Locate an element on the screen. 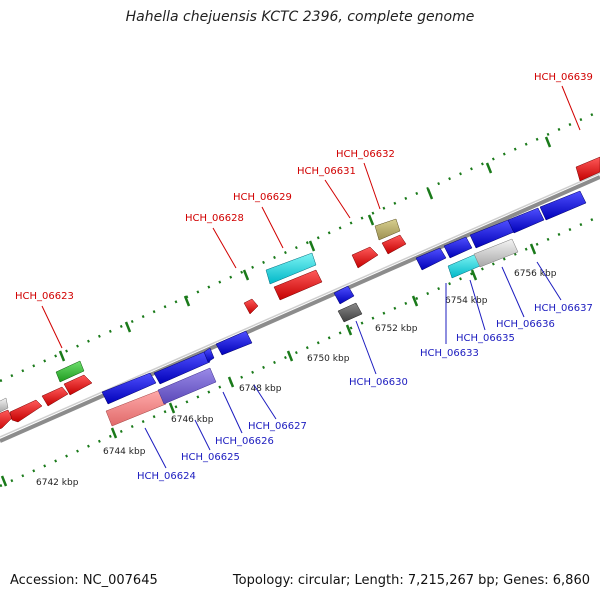 The width and height of the screenshot is (600, 600). gene-label-hch-06630: HCH_06630 is located at coordinates (378, 382).